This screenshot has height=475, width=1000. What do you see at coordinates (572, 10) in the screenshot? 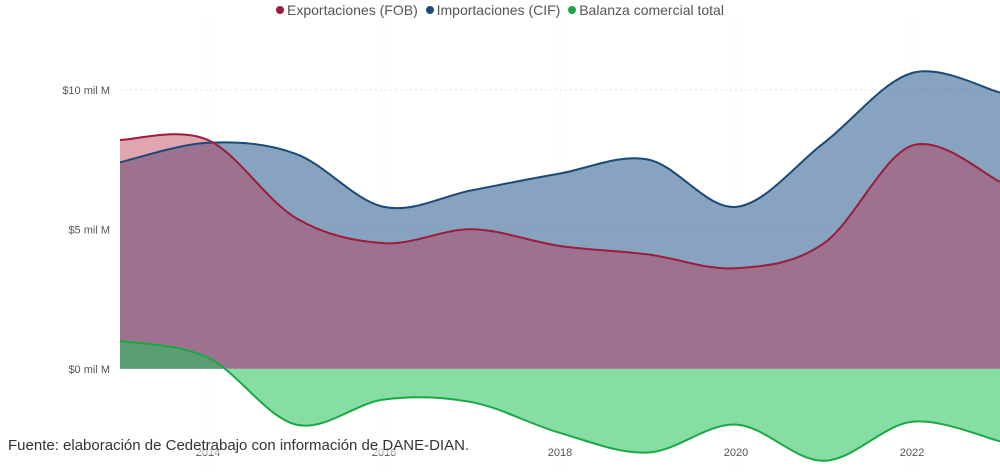
I see `balance-dot-icon` at bounding box center [572, 10].